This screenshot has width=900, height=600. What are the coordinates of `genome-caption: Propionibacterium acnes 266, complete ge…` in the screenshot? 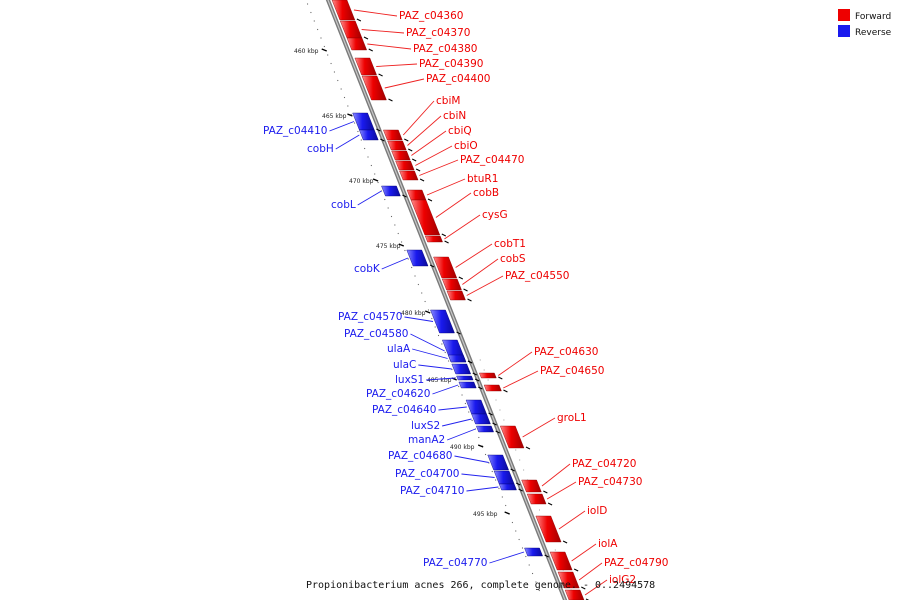 It's located at (480, 585).